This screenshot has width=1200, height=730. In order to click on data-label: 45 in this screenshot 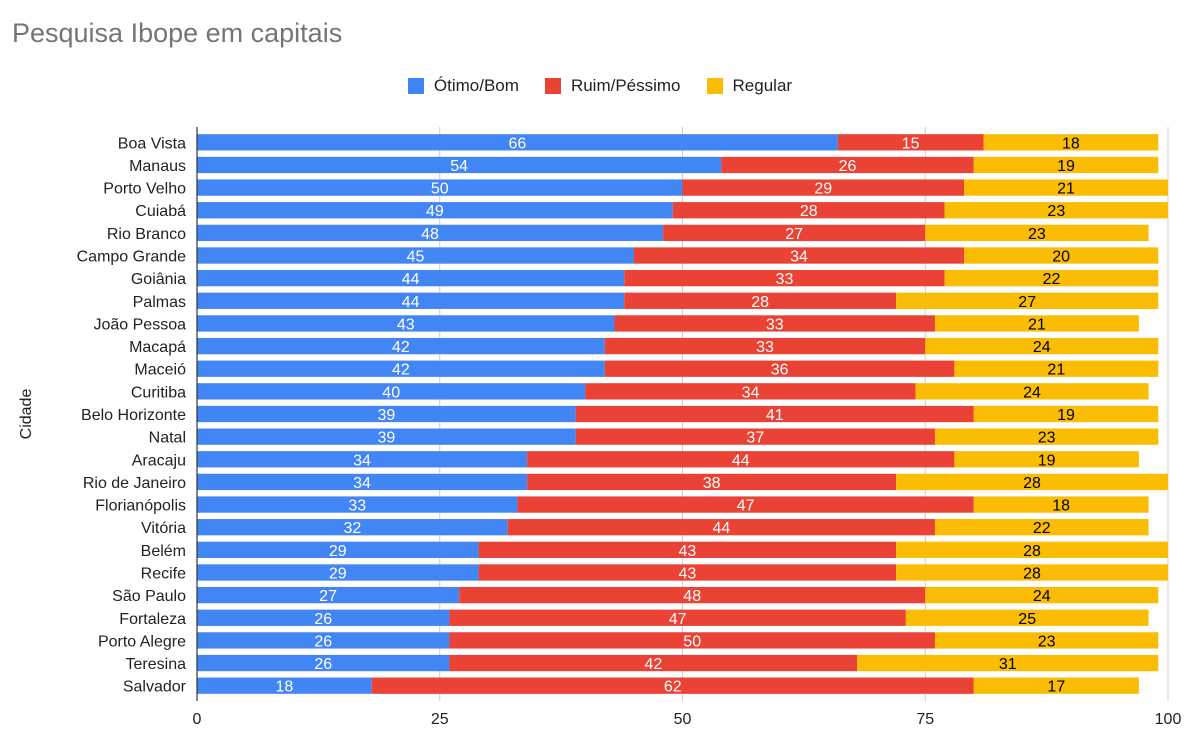, I will do `click(416, 257)`.